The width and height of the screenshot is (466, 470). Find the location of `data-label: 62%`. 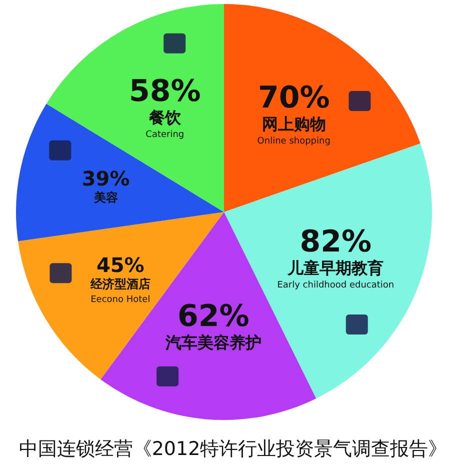

data-label: 62% is located at coordinates (213, 316).